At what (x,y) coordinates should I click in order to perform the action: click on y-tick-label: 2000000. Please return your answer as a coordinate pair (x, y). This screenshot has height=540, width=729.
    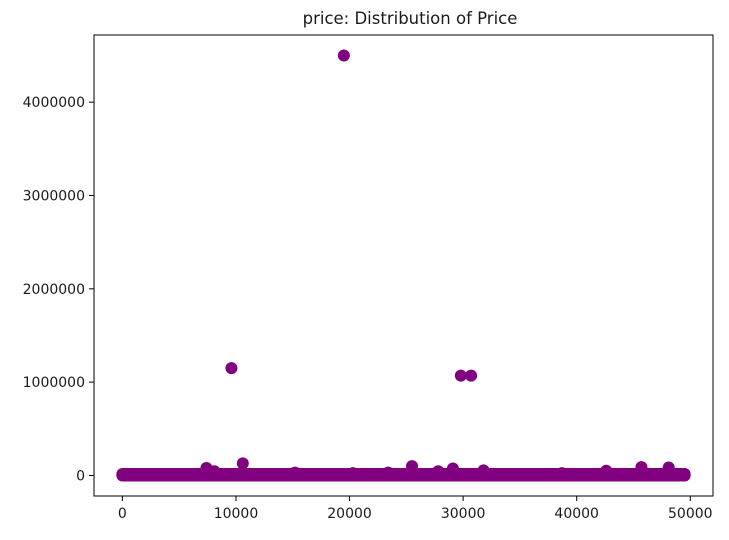
    Looking at the image, I should click on (54, 290).